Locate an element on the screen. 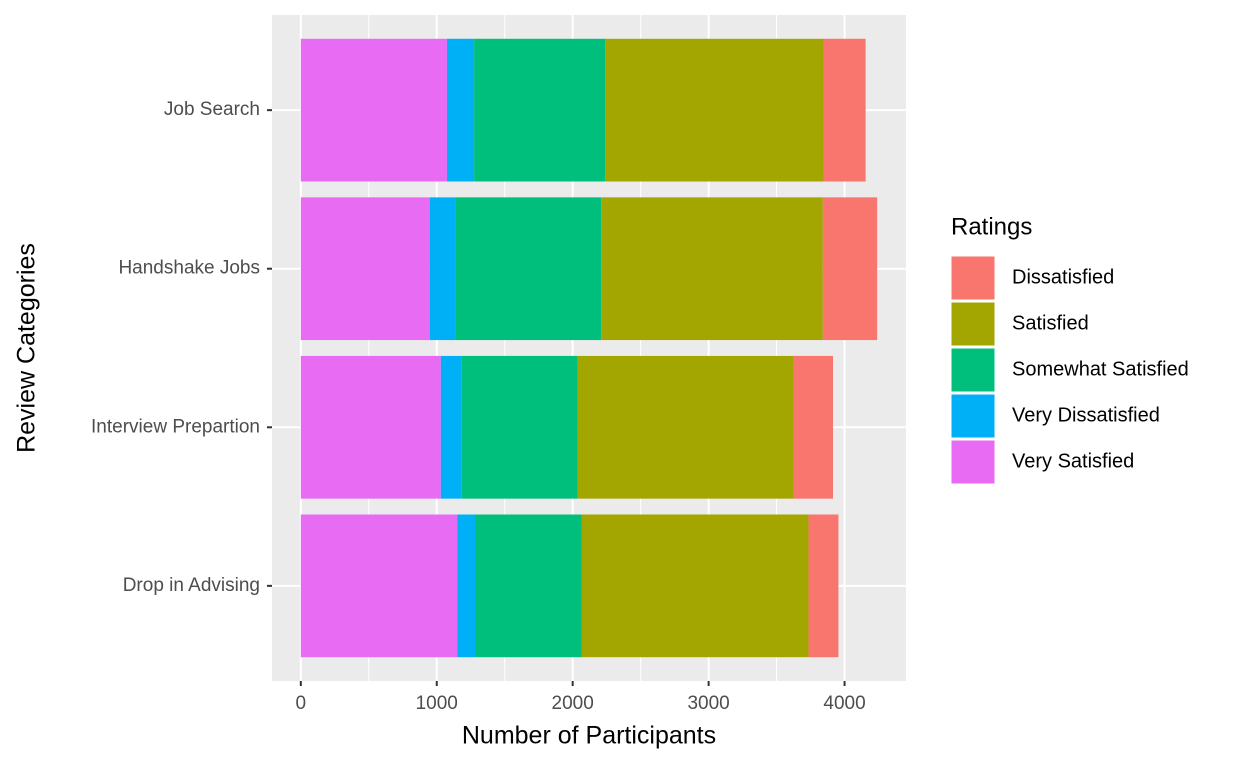  y-axis-title: Review Categories is located at coordinates (27, 348).